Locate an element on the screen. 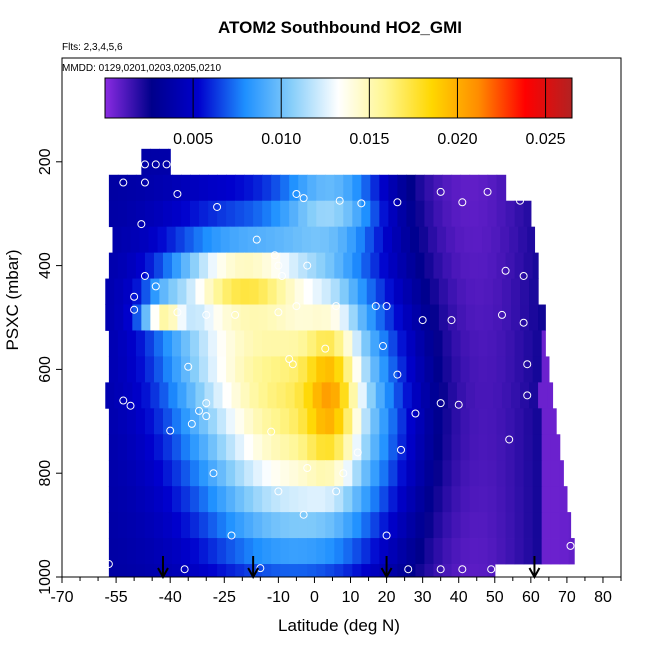 This screenshot has width=650, height=650. x-tick-label: -10 is located at coordinates (278, 597).